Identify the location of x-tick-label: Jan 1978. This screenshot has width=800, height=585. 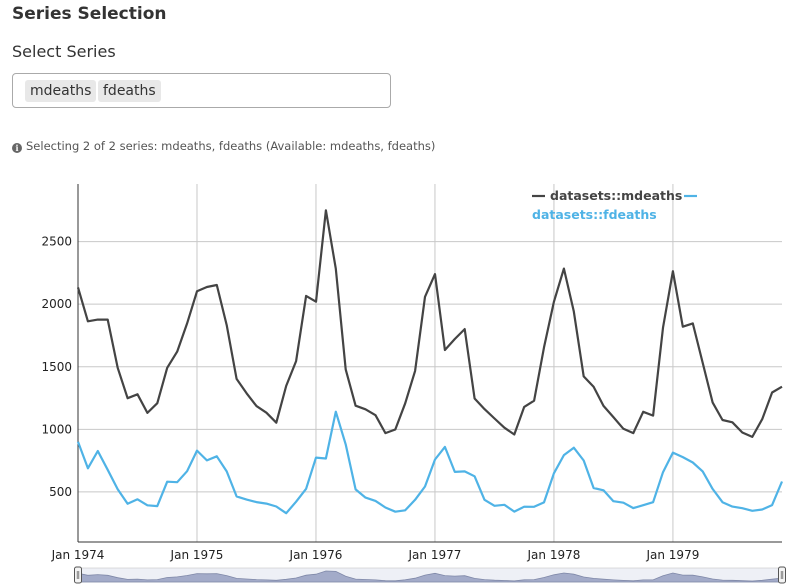
(554, 555).